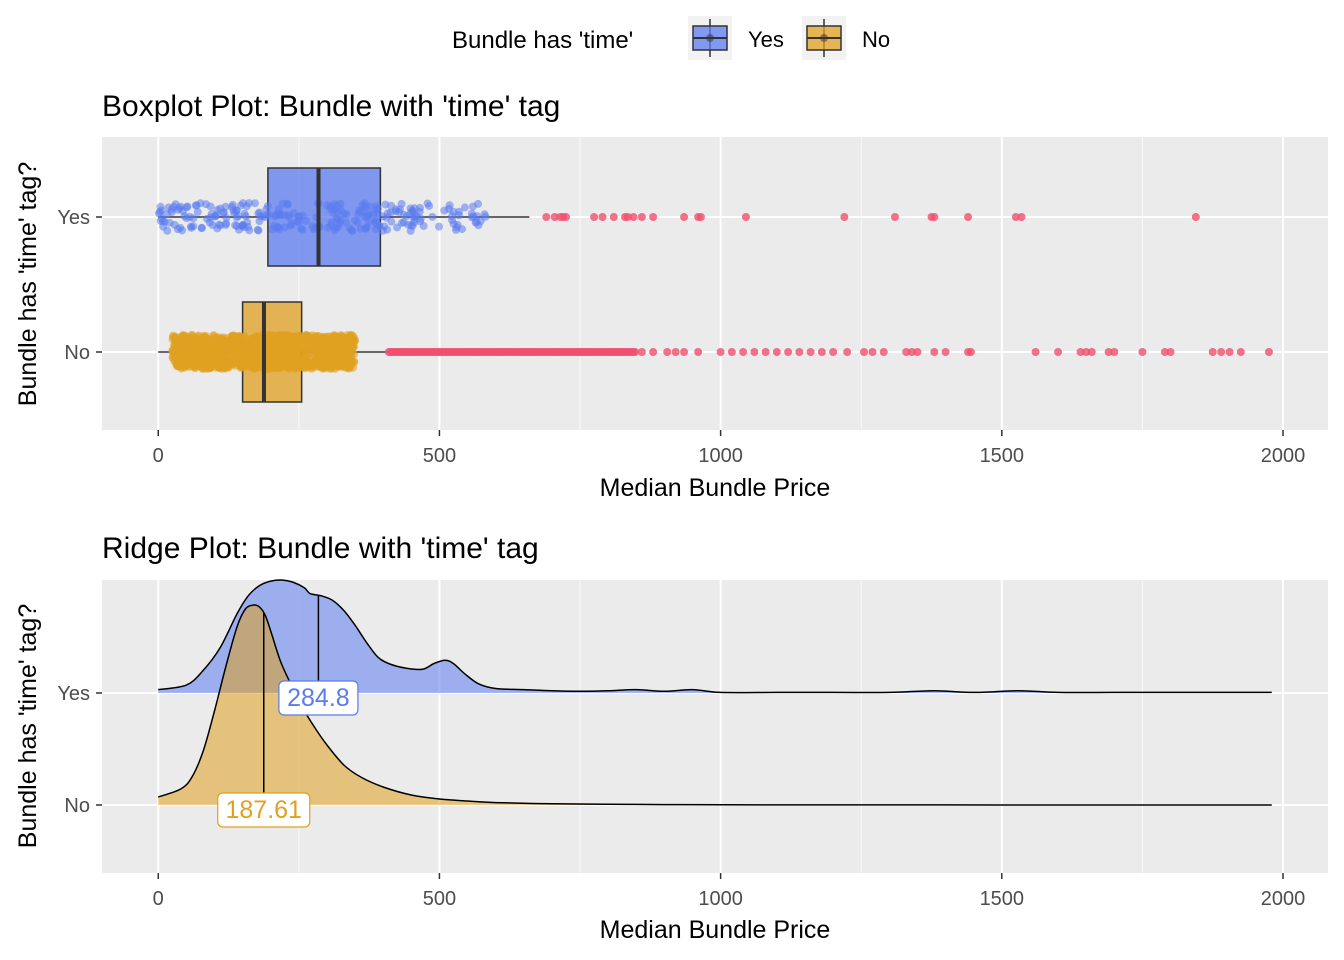  What do you see at coordinates (715, 930) in the screenshot?
I see `ridge-xlabel: Median Bundle Price` at bounding box center [715, 930].